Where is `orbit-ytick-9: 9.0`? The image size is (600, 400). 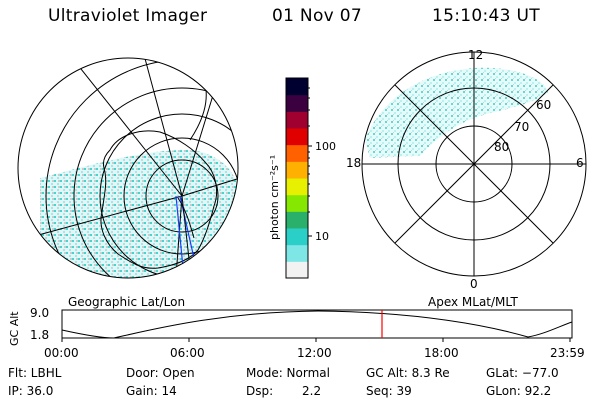 orbit-ytick-9: 9.0 is located at coordinates (40, 313).